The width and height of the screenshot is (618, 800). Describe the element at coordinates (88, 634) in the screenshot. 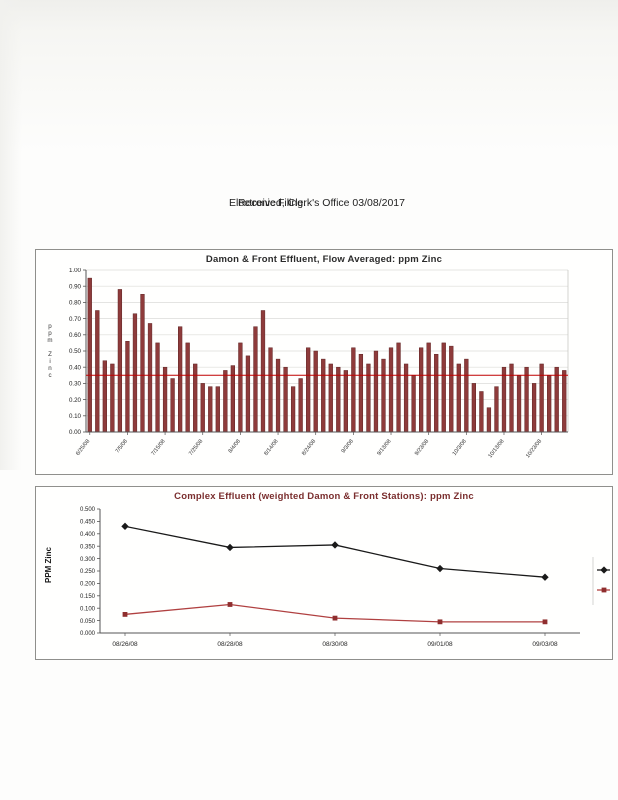

I see `y-tick-label: 0.000` at that location.